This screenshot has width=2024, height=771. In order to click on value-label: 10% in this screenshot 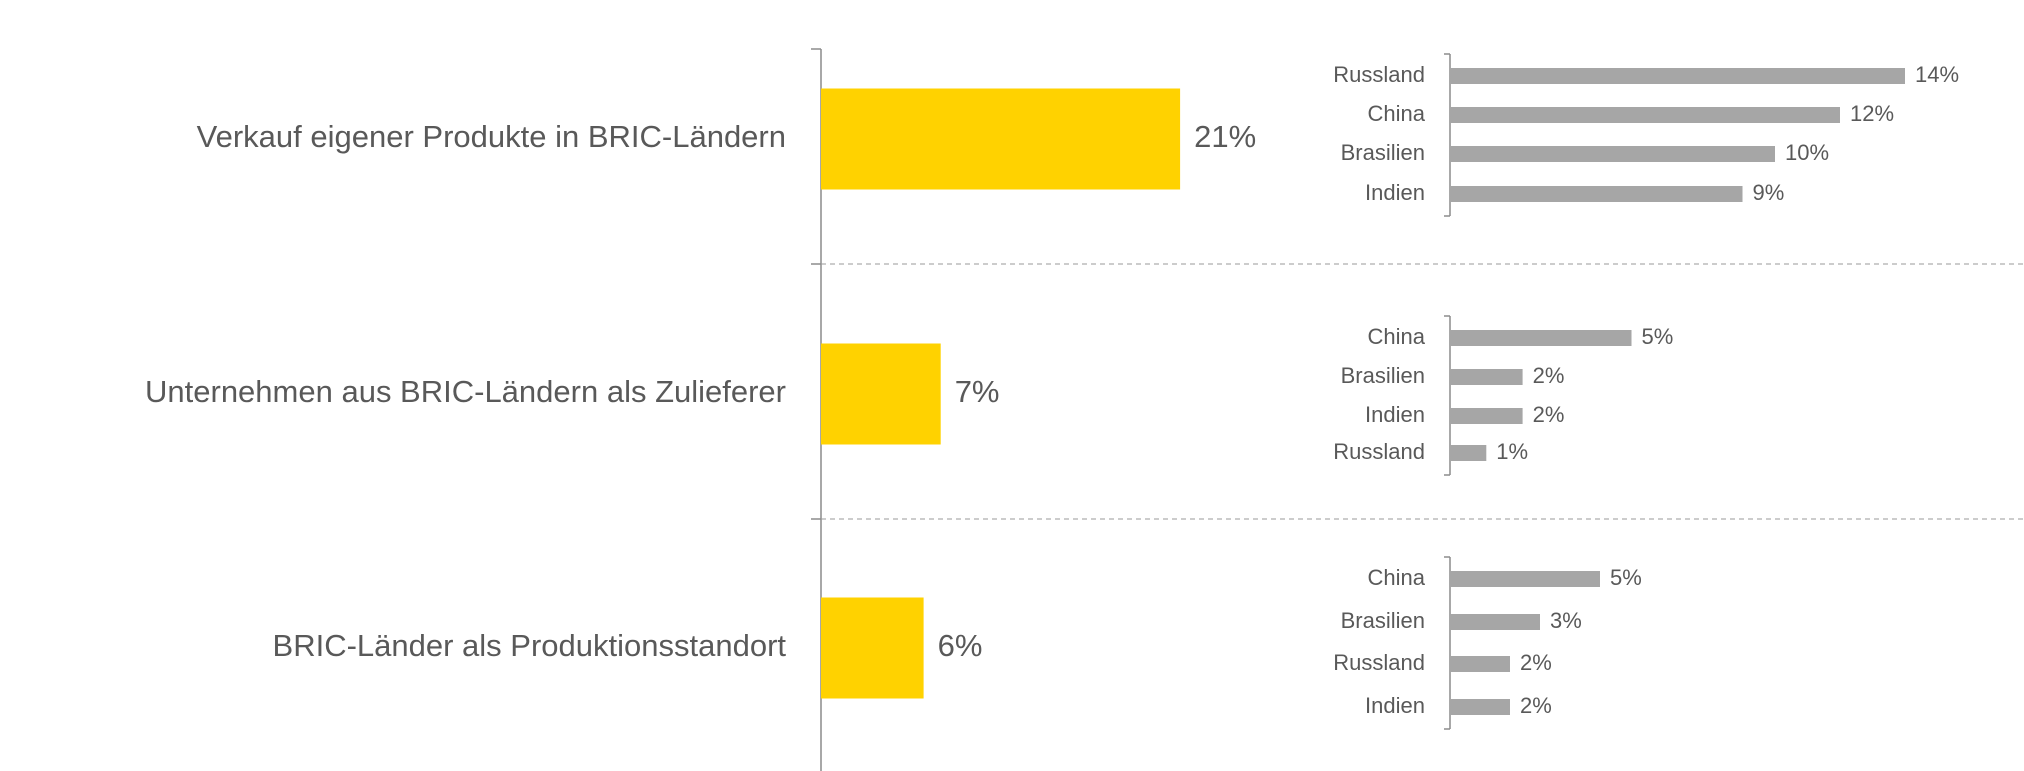, I will do `click(1807, 152)`.